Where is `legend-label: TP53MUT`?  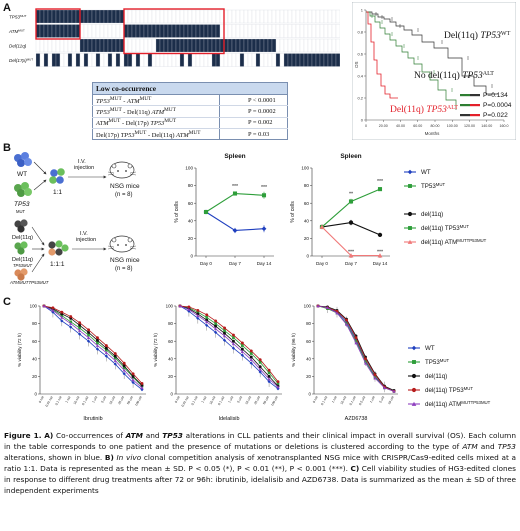
legend-label: TP53MUT is located at coordinates (433, 186).